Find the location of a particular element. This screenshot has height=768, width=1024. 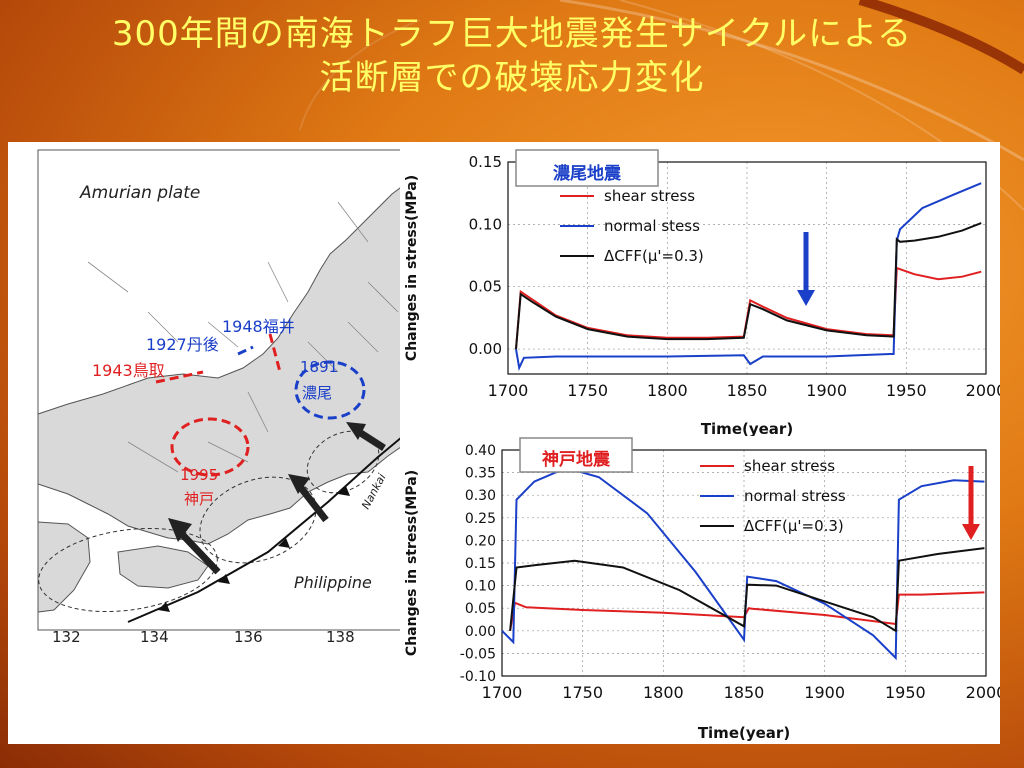

slide-title-line2: 活断層での破壊応力変化 is located at coordinates (512, 78).